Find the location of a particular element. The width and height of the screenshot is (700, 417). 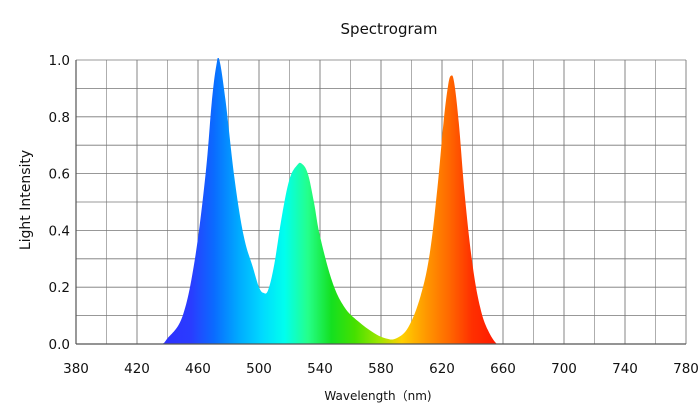

x-tick-label: 780 is located at coordinates (686, 369).